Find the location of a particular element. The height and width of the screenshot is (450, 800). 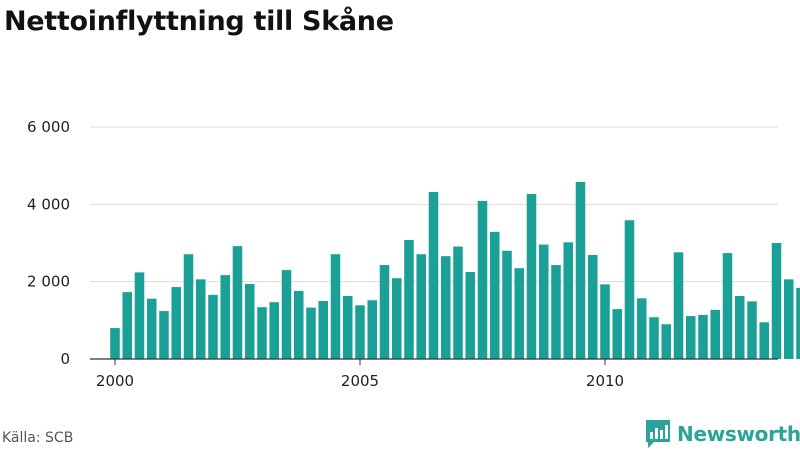

brand-logo: Newsworthy is located at coordinates (722, 434).